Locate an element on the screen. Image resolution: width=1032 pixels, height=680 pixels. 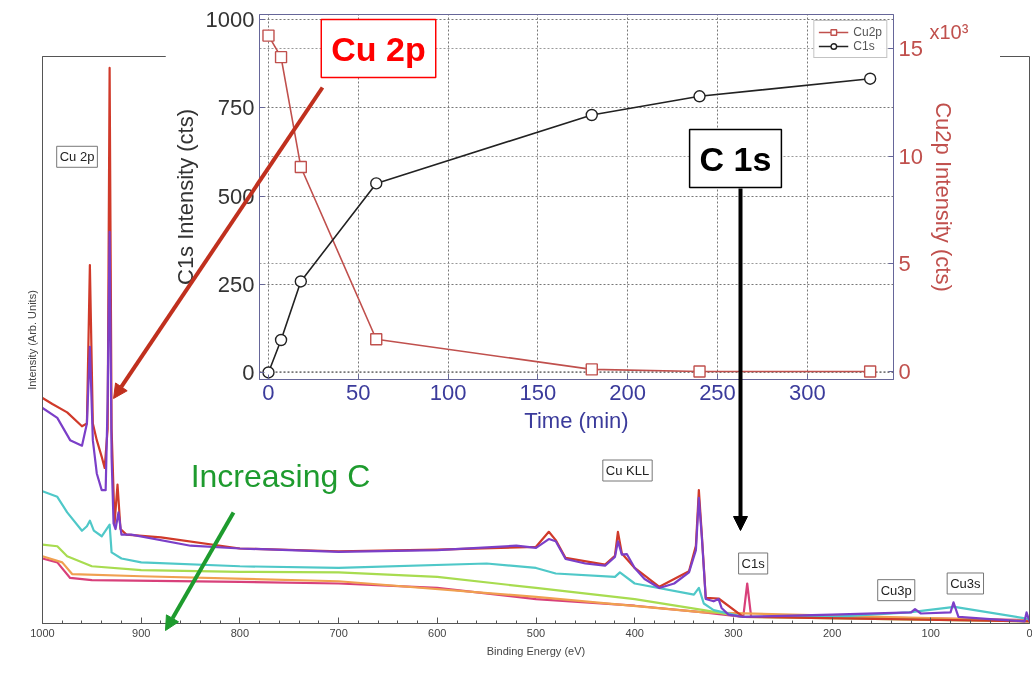
x-tick-label: 600 is located at coordinates (437, 632).